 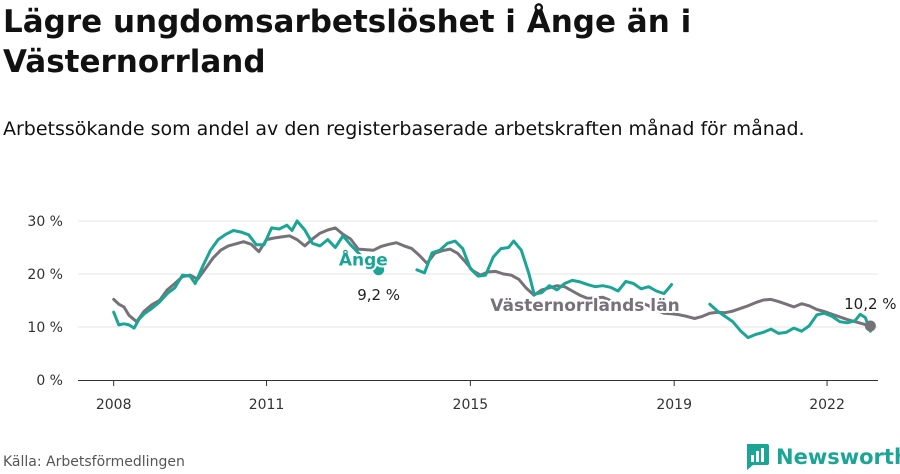 What do you see at coordinates (758, 457) in the screenshot?
I see `newsworthy-logo-icon` at bounding box center [758, 457].